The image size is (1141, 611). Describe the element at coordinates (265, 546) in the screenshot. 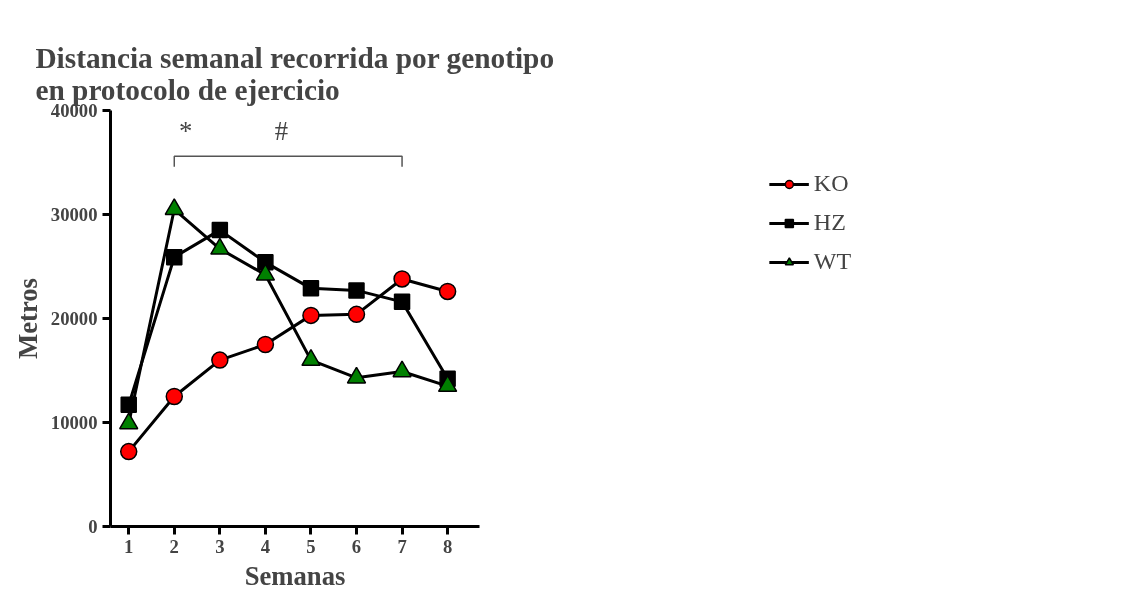

I see `x-tick-label: 4` at that location.